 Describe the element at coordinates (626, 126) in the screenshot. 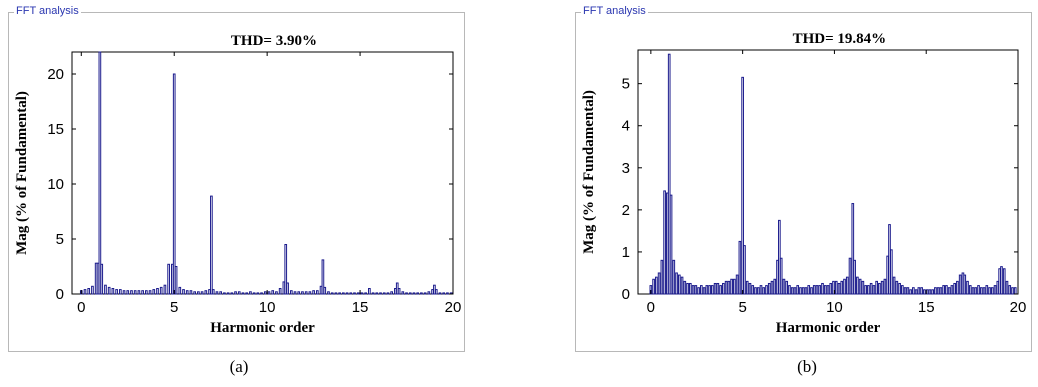

I see `y-tick-label: 4` at that location.